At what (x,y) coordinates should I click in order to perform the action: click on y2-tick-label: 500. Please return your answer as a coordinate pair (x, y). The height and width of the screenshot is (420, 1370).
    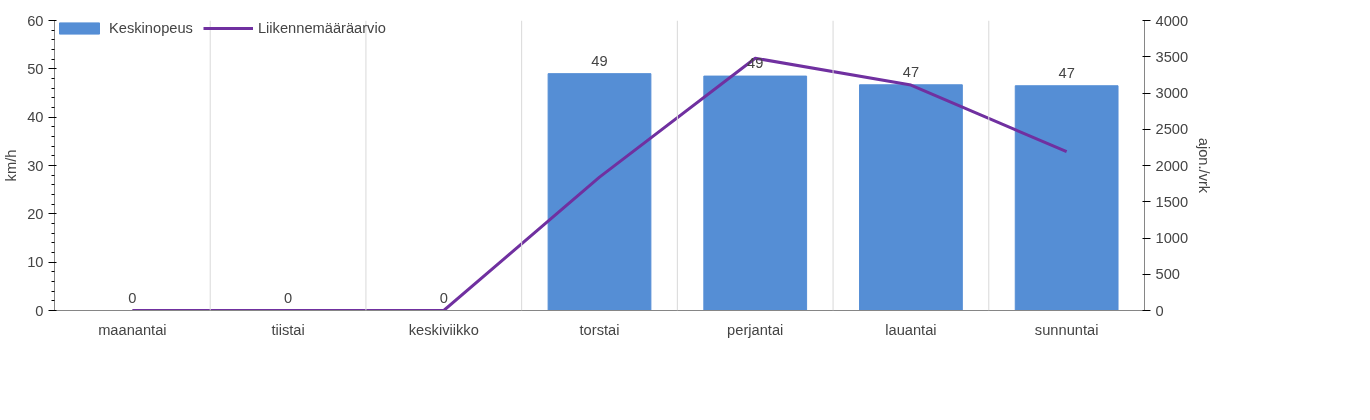
    Looking at the image, I should click on (1167, 274).